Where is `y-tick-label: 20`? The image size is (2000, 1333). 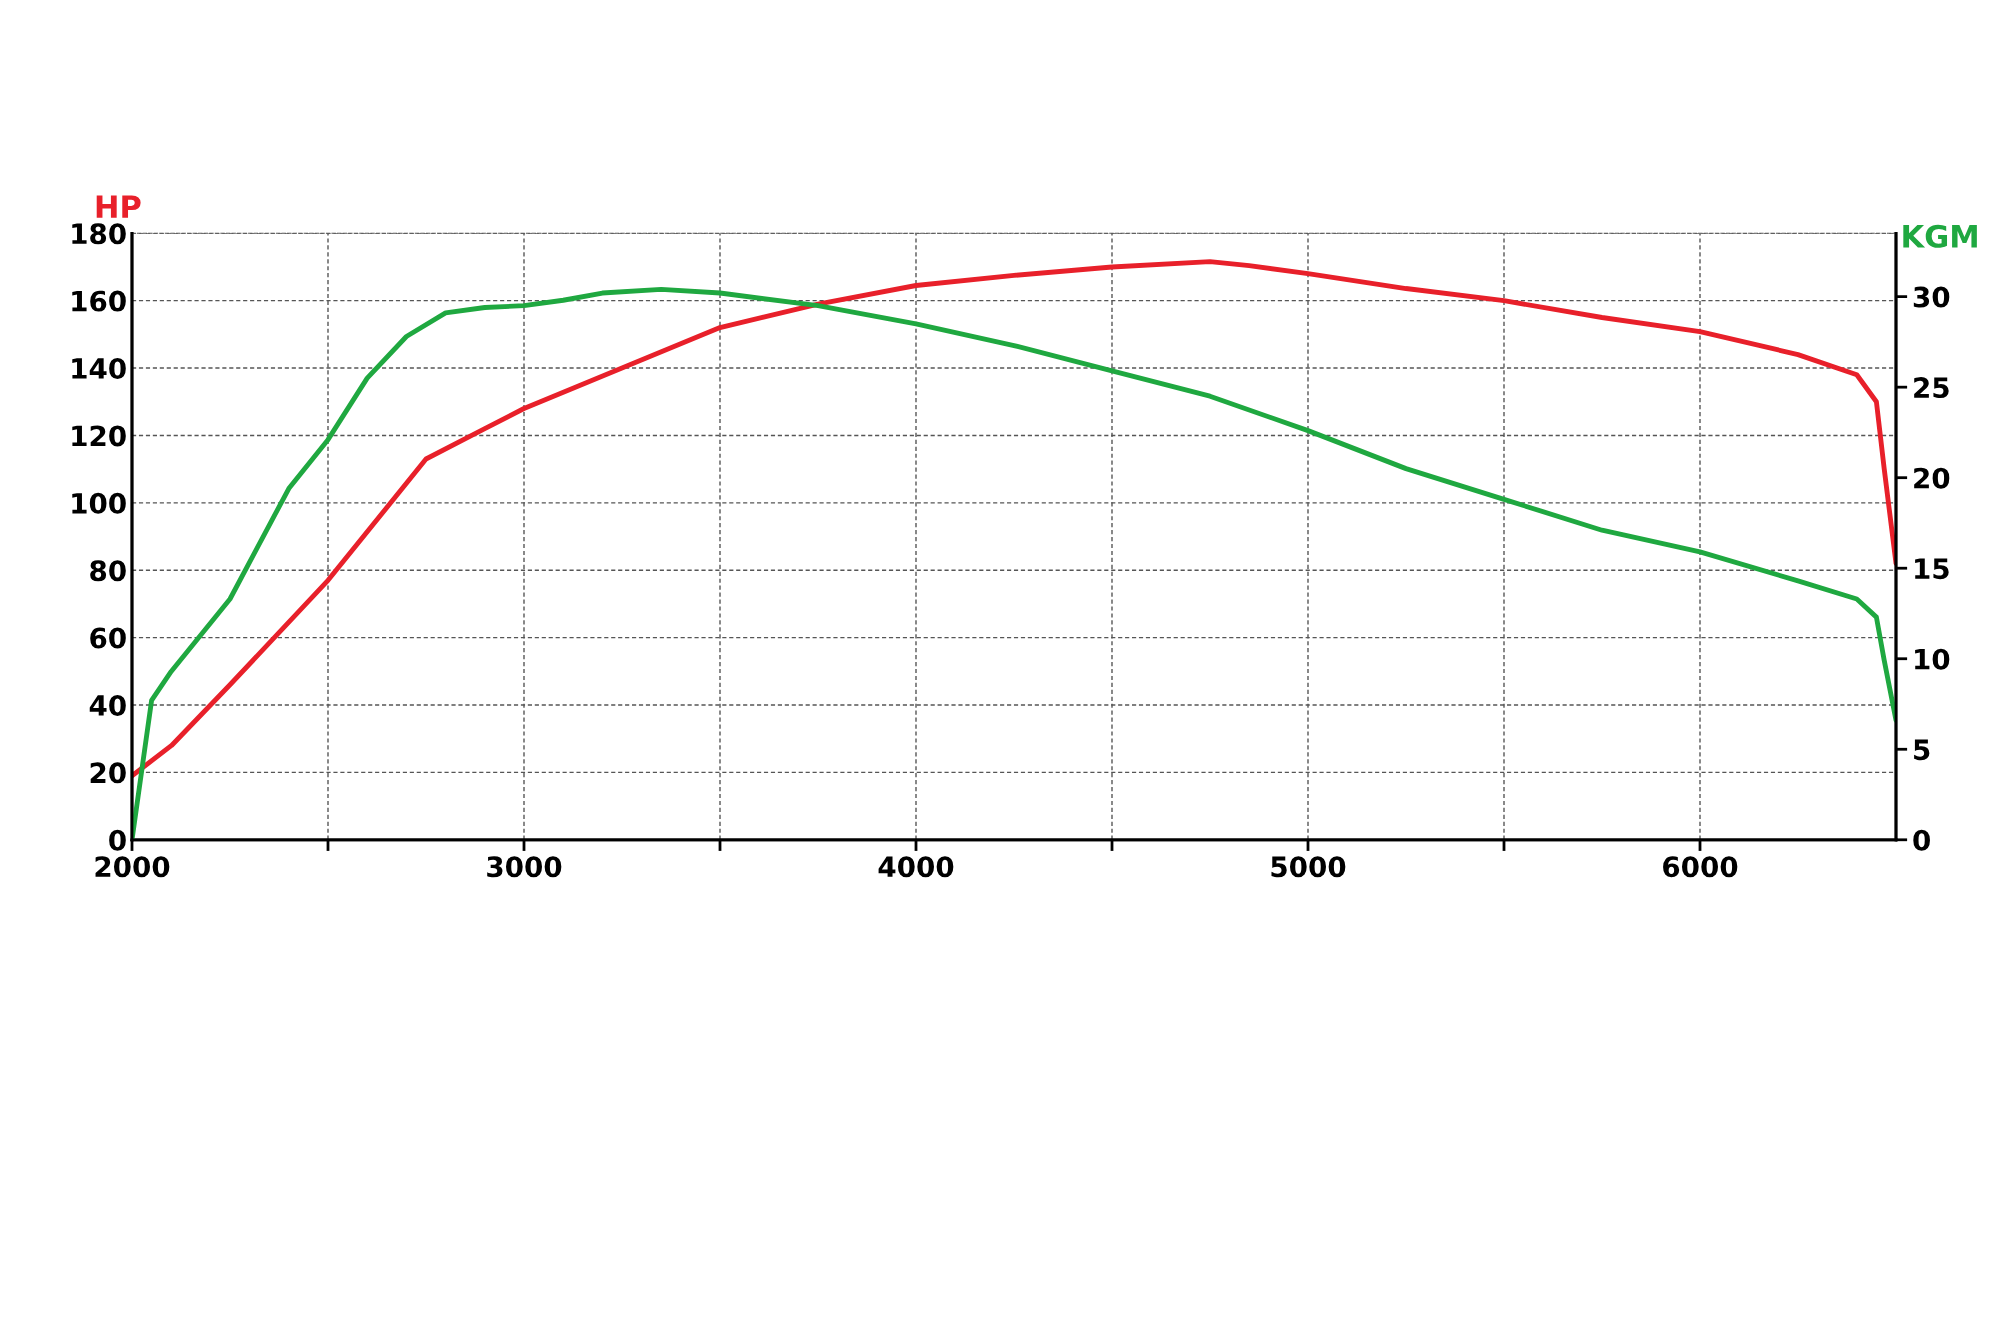
y-tick-label: 20 is located at coordinates (108, 773).